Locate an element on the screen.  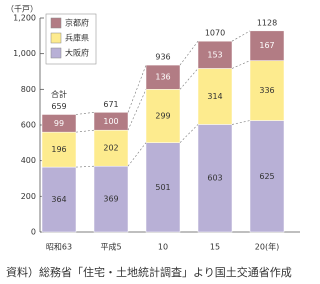
value-label: 501 is located at coordinates (162, 187).